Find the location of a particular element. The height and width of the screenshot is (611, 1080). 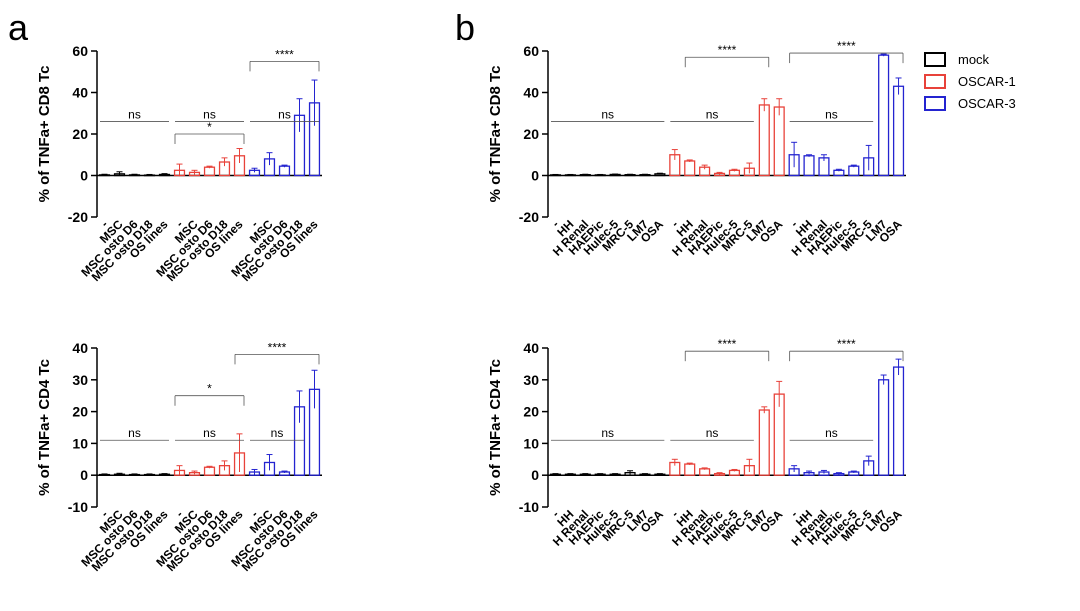

panel-label: a is located at coordinates (18, 27).